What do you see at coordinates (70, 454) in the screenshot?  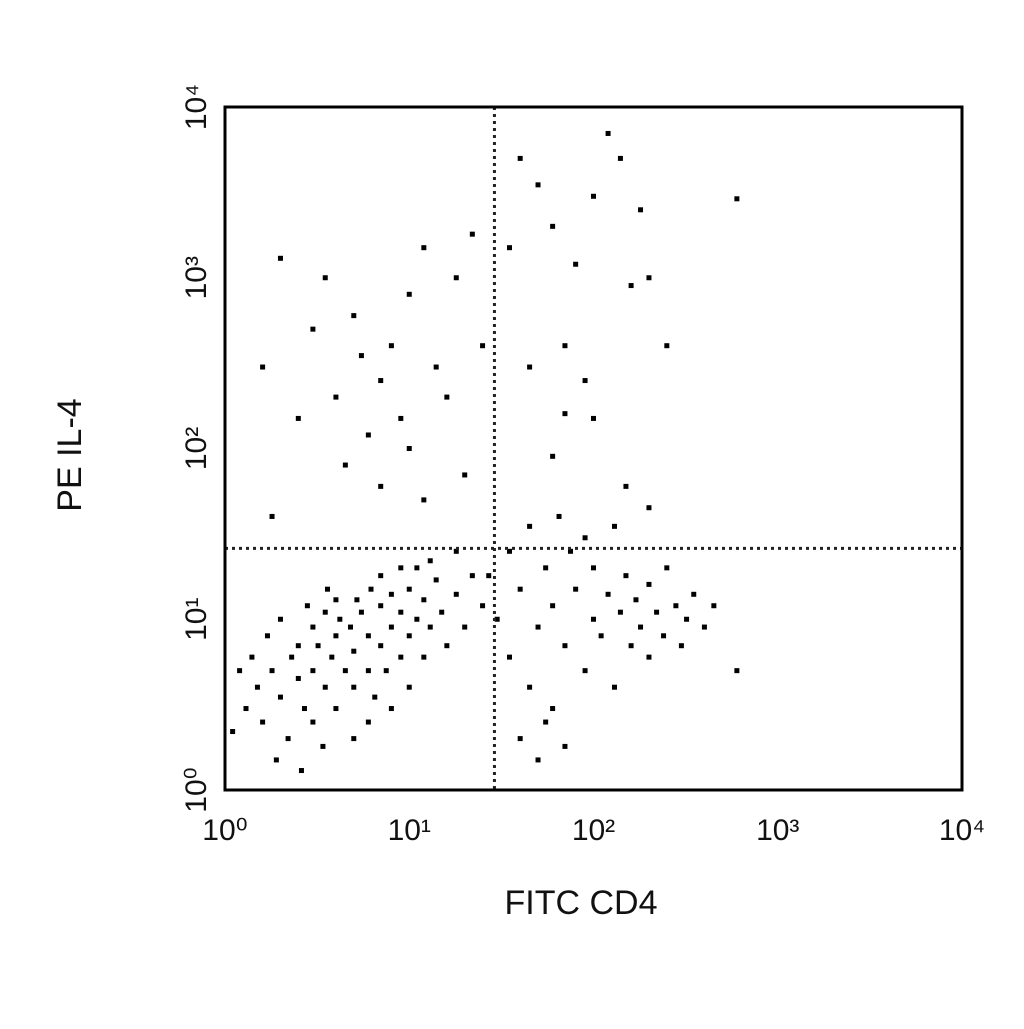 I see `y-axis-label: PE IL-4` at bounding box center [70, 454].